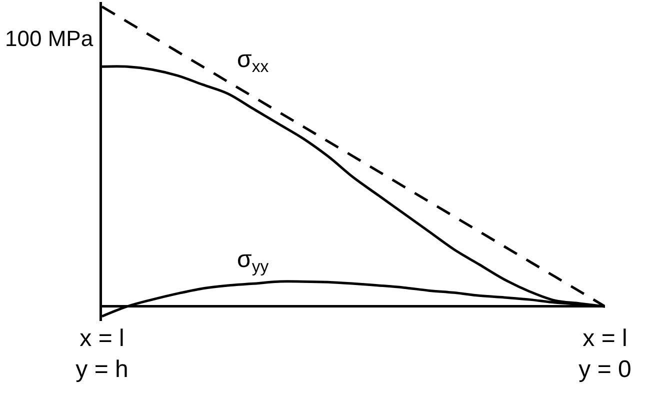  I want to click on x-tick-label: x = l y = 0, so click(605, 354).